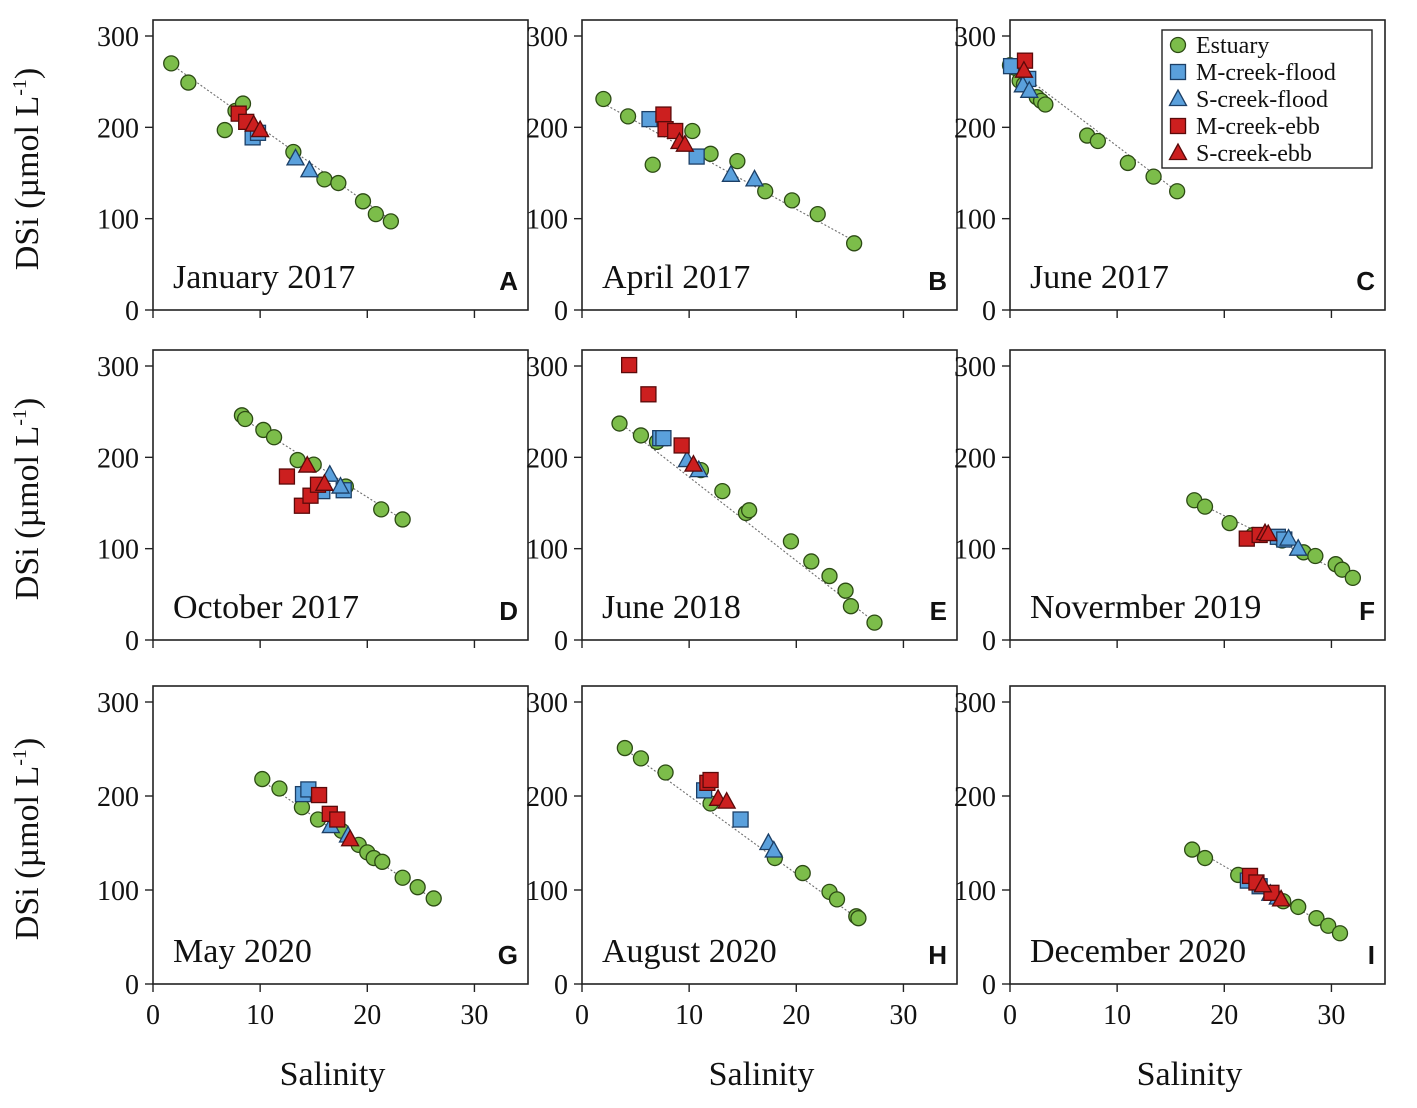 This screenshot has width=1417, height=1108. I want to click on legend-marker-mebb, so click(1178, 126).